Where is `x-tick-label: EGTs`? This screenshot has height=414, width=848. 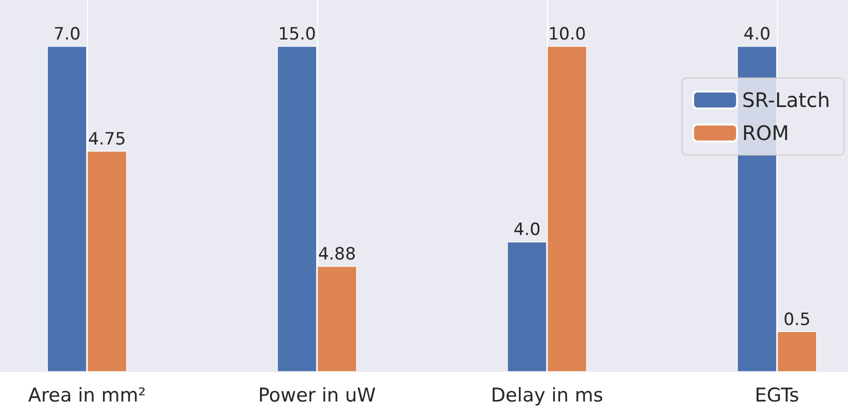
x-tick-label: EGTs is located at coordinates (777, 395).